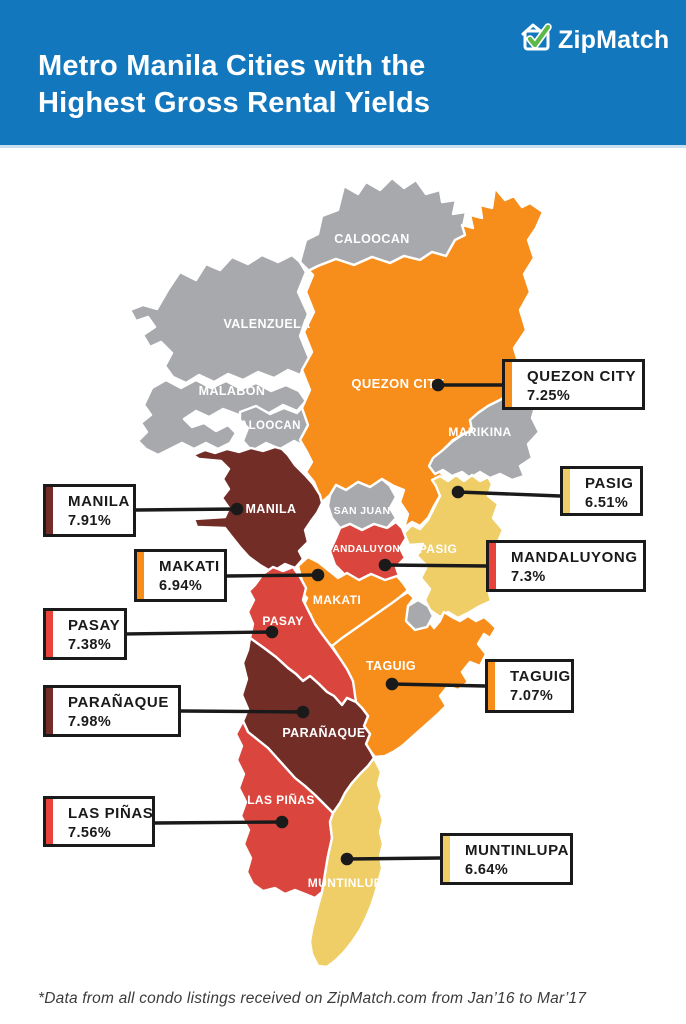 The width and height of the screenshot is (686, 1024). Describe the element at coordinates (49, 821) in the screenshot. I see `callout-color-bar-las-pinas` at that location.